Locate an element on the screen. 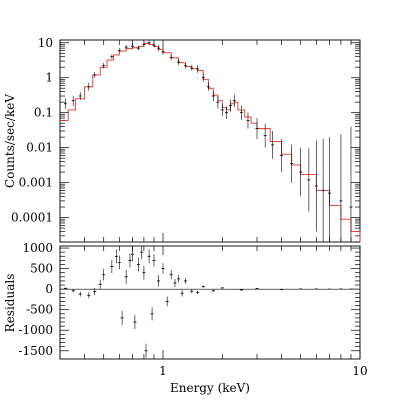 The height and width of the screenshot is (400, 400). residuals-y-tick-label: -500 is located at coordinates (39, 310).